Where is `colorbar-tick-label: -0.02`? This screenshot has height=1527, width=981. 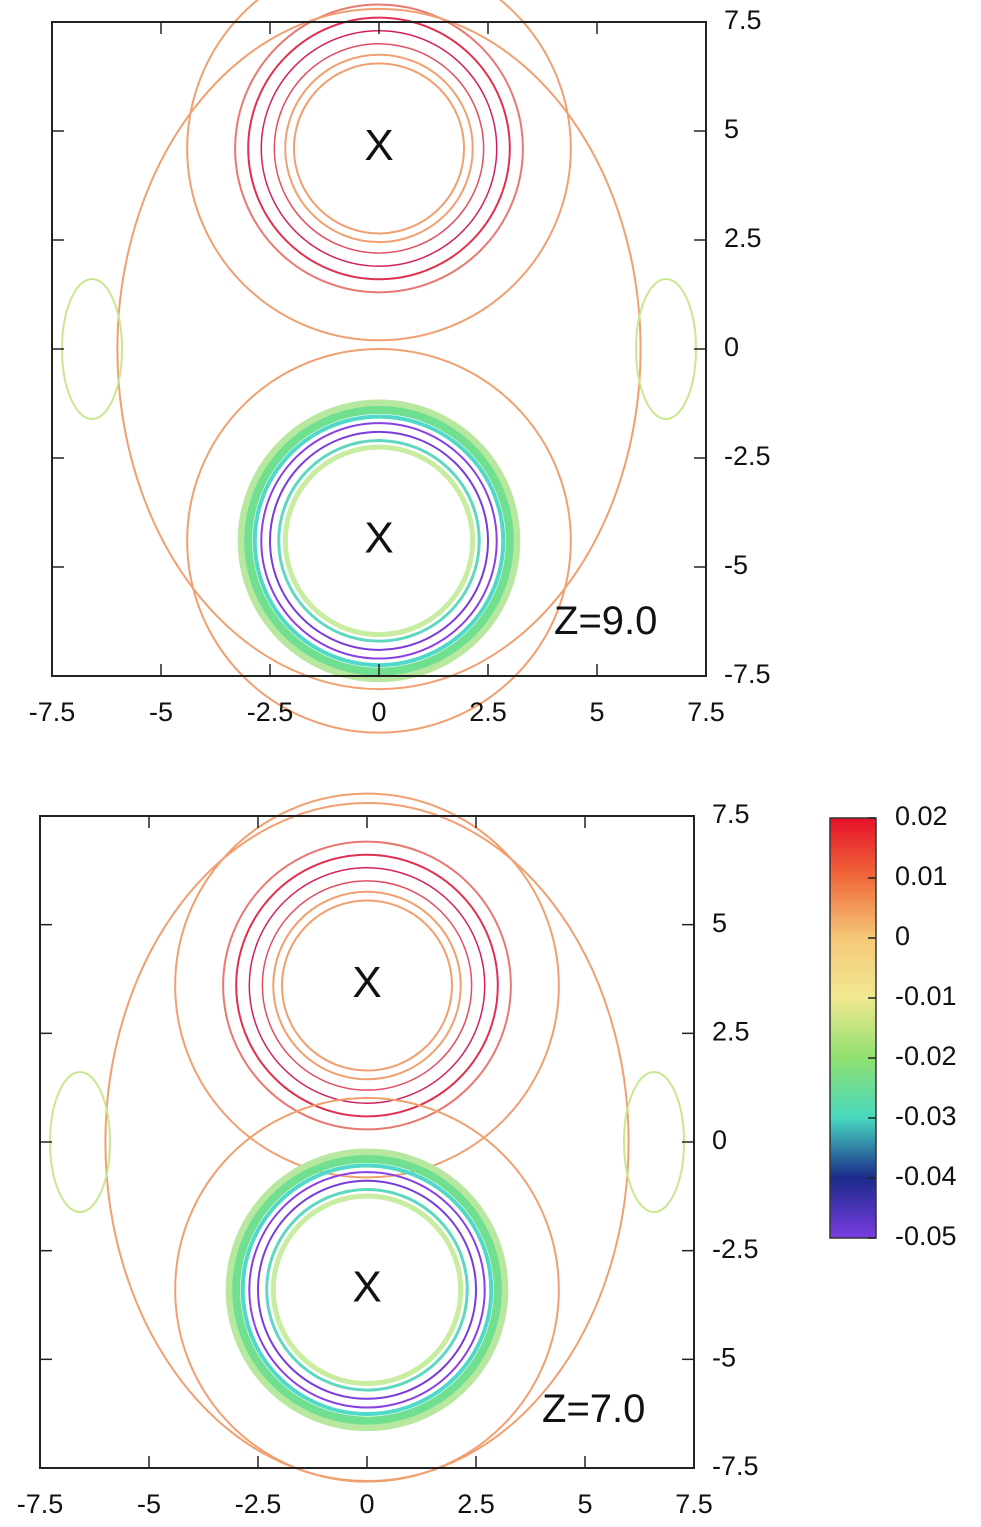 colorbar-tick-label: -0.02 is located at coordinates (926, 1056).